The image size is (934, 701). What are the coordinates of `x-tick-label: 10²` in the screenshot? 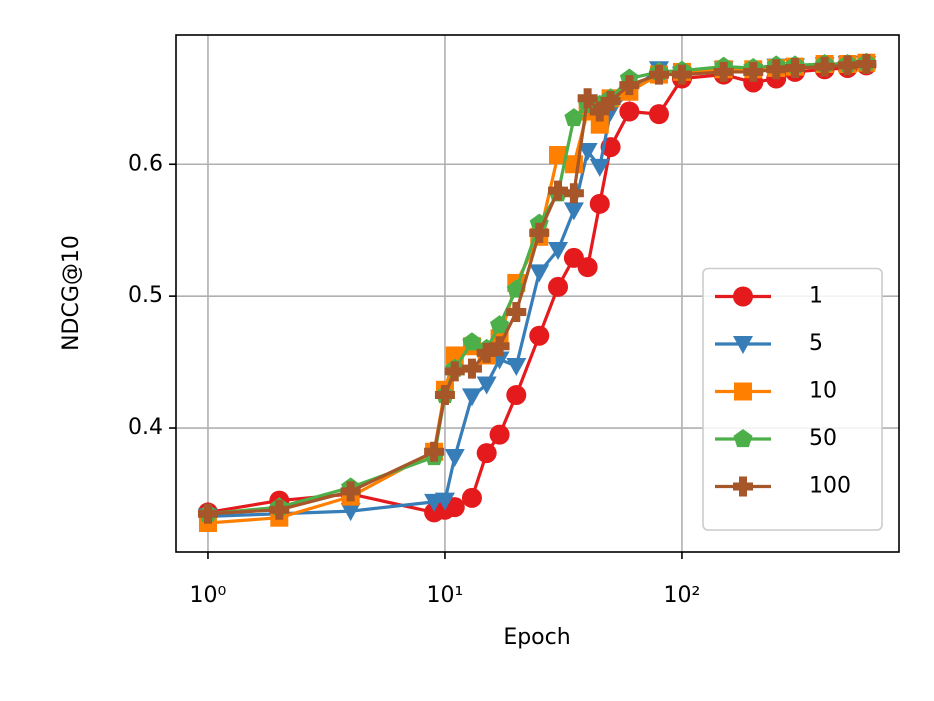 It's located at (682, 595).